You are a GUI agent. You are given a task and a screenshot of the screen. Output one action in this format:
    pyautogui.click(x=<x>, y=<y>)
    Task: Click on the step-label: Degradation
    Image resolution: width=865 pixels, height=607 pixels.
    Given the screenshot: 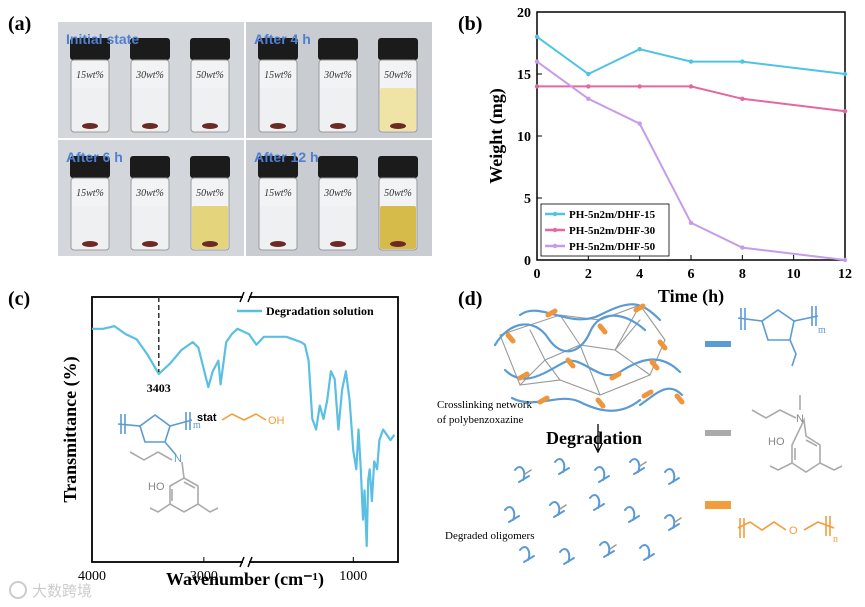 What is the action you would take?
    pyautogui.click(x=594, y=438)
    